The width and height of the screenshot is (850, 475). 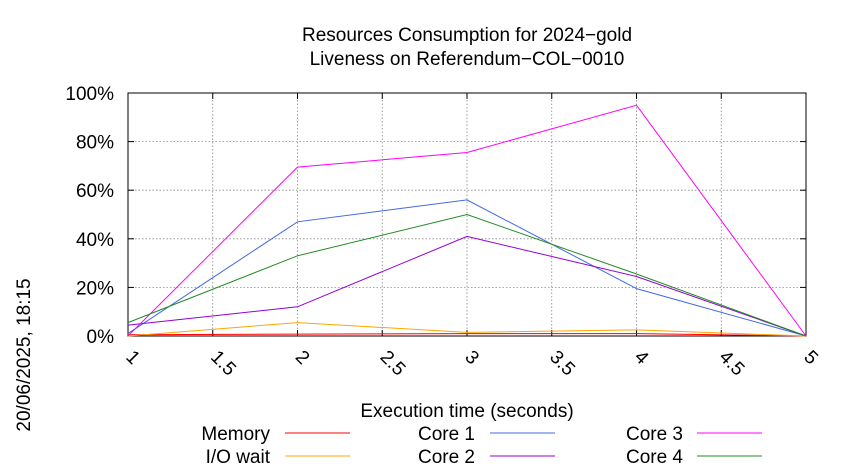 What do you see at coordinates (95, 191) in the screenshot?
I see `y-tick-label: 60%` at bounding box center [95, 191].